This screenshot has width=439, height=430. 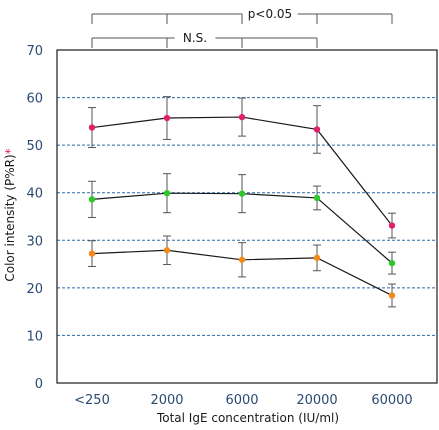 I want to click on y-axis-label: Color intensity (P%R)*, so click(x=10, y=214).